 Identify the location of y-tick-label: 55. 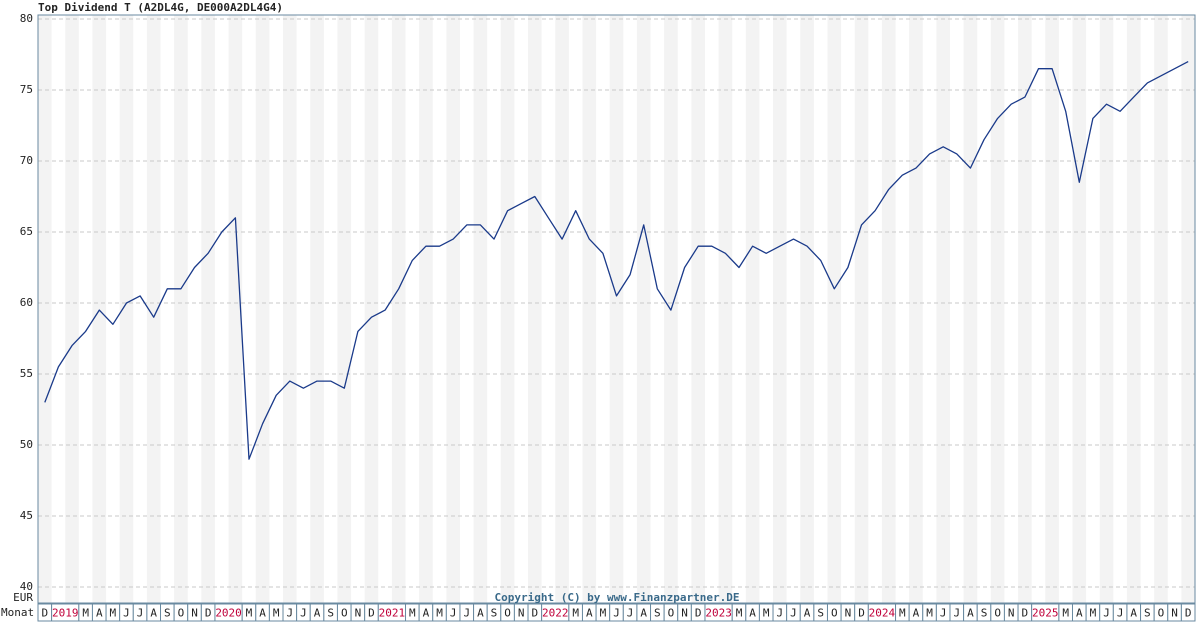
(26, 373).